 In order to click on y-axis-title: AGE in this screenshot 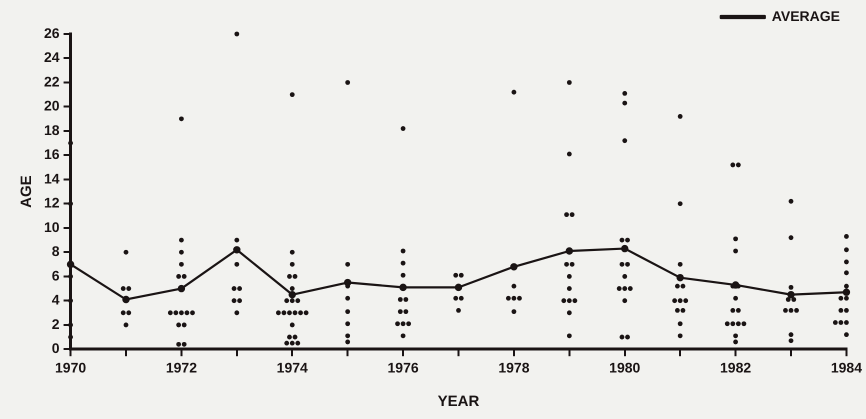, I will do `click(27, 191)`.